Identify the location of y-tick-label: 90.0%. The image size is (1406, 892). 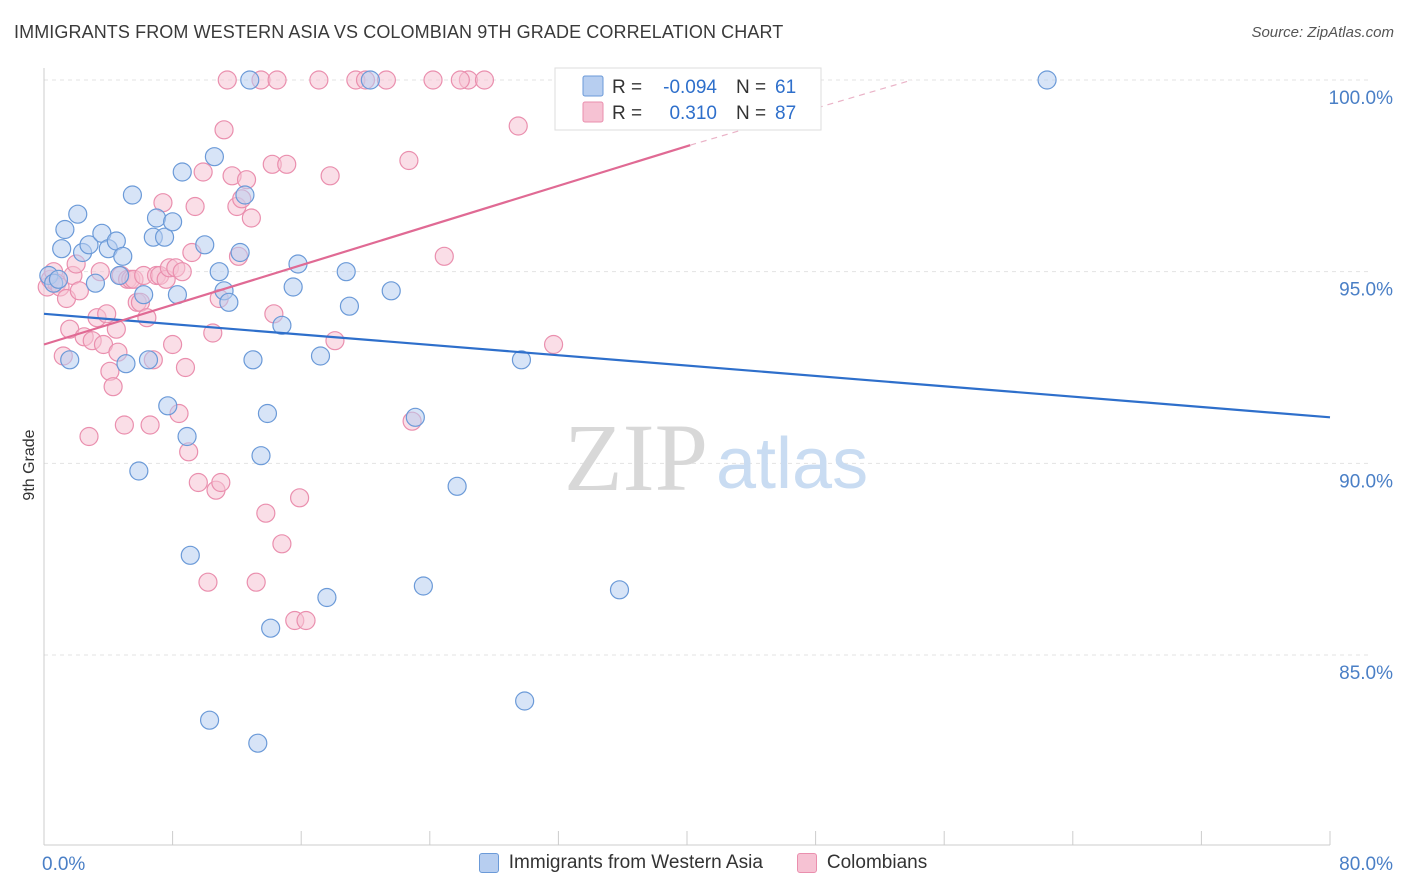
(1366, 481).